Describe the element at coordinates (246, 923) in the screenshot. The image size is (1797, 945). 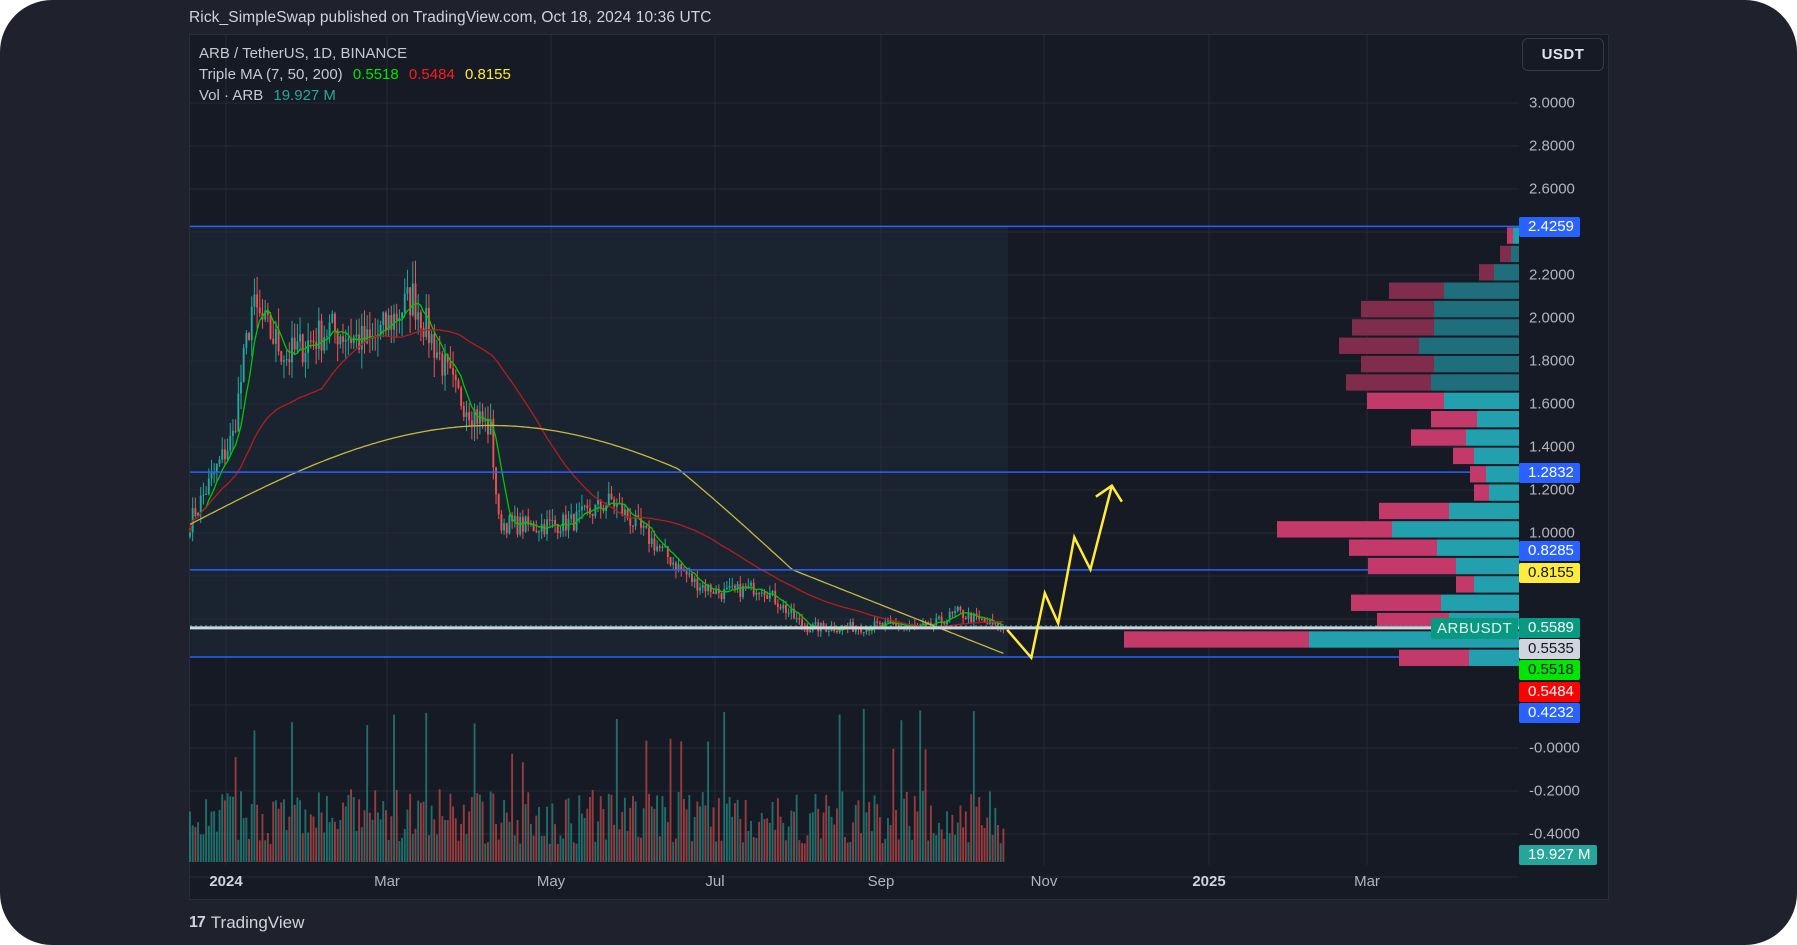
I see `footer-brand: 17 TradingView` at that location.